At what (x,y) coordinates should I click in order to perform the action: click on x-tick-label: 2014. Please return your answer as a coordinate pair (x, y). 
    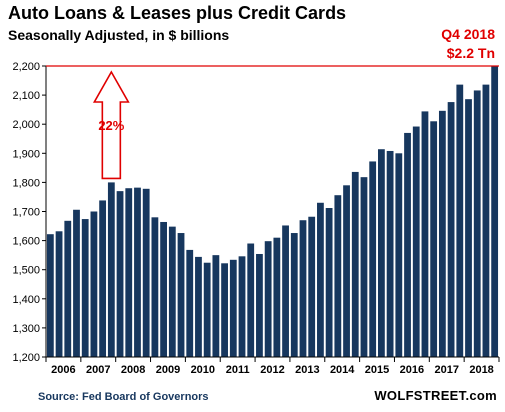
    Looking at the image, I should click on (342, 370).